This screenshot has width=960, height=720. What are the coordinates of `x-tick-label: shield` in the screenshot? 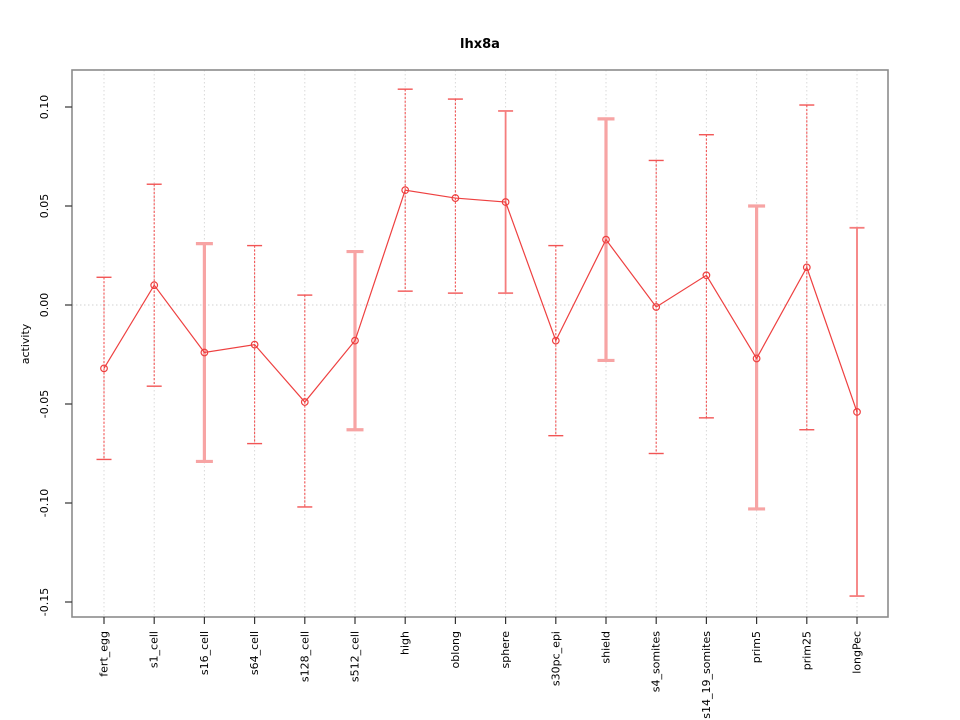 It's located at (606, 647).